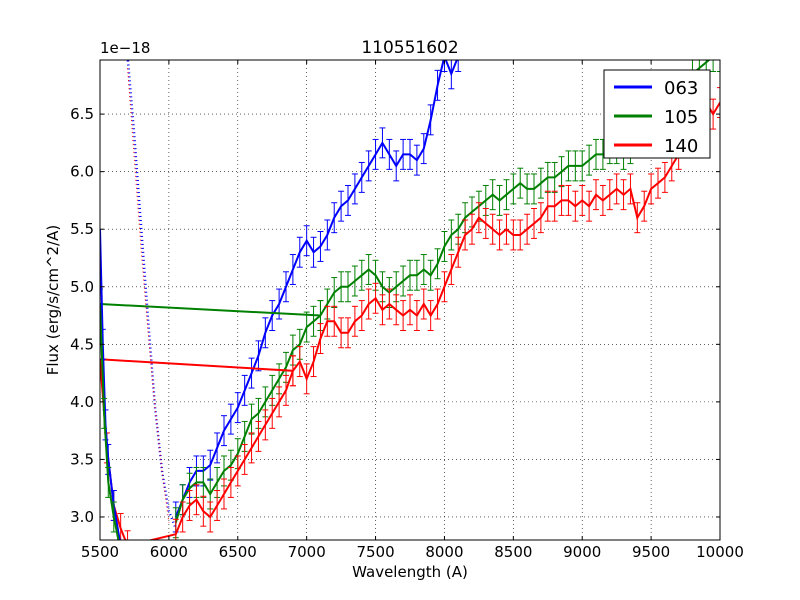 This screenshot has height=600, width=800. Describe the element at coordinates (82, 459) in the screenshot. I see `y-tick-label: 3.5` at that location.